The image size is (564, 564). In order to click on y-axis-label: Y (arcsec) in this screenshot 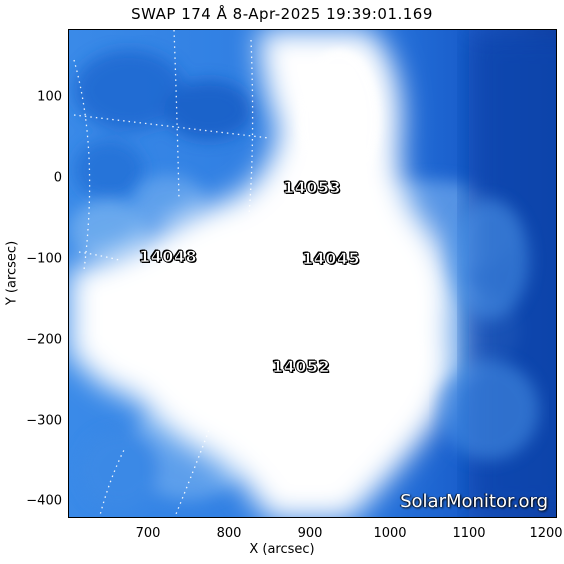, I will do `click(12, 273)`.